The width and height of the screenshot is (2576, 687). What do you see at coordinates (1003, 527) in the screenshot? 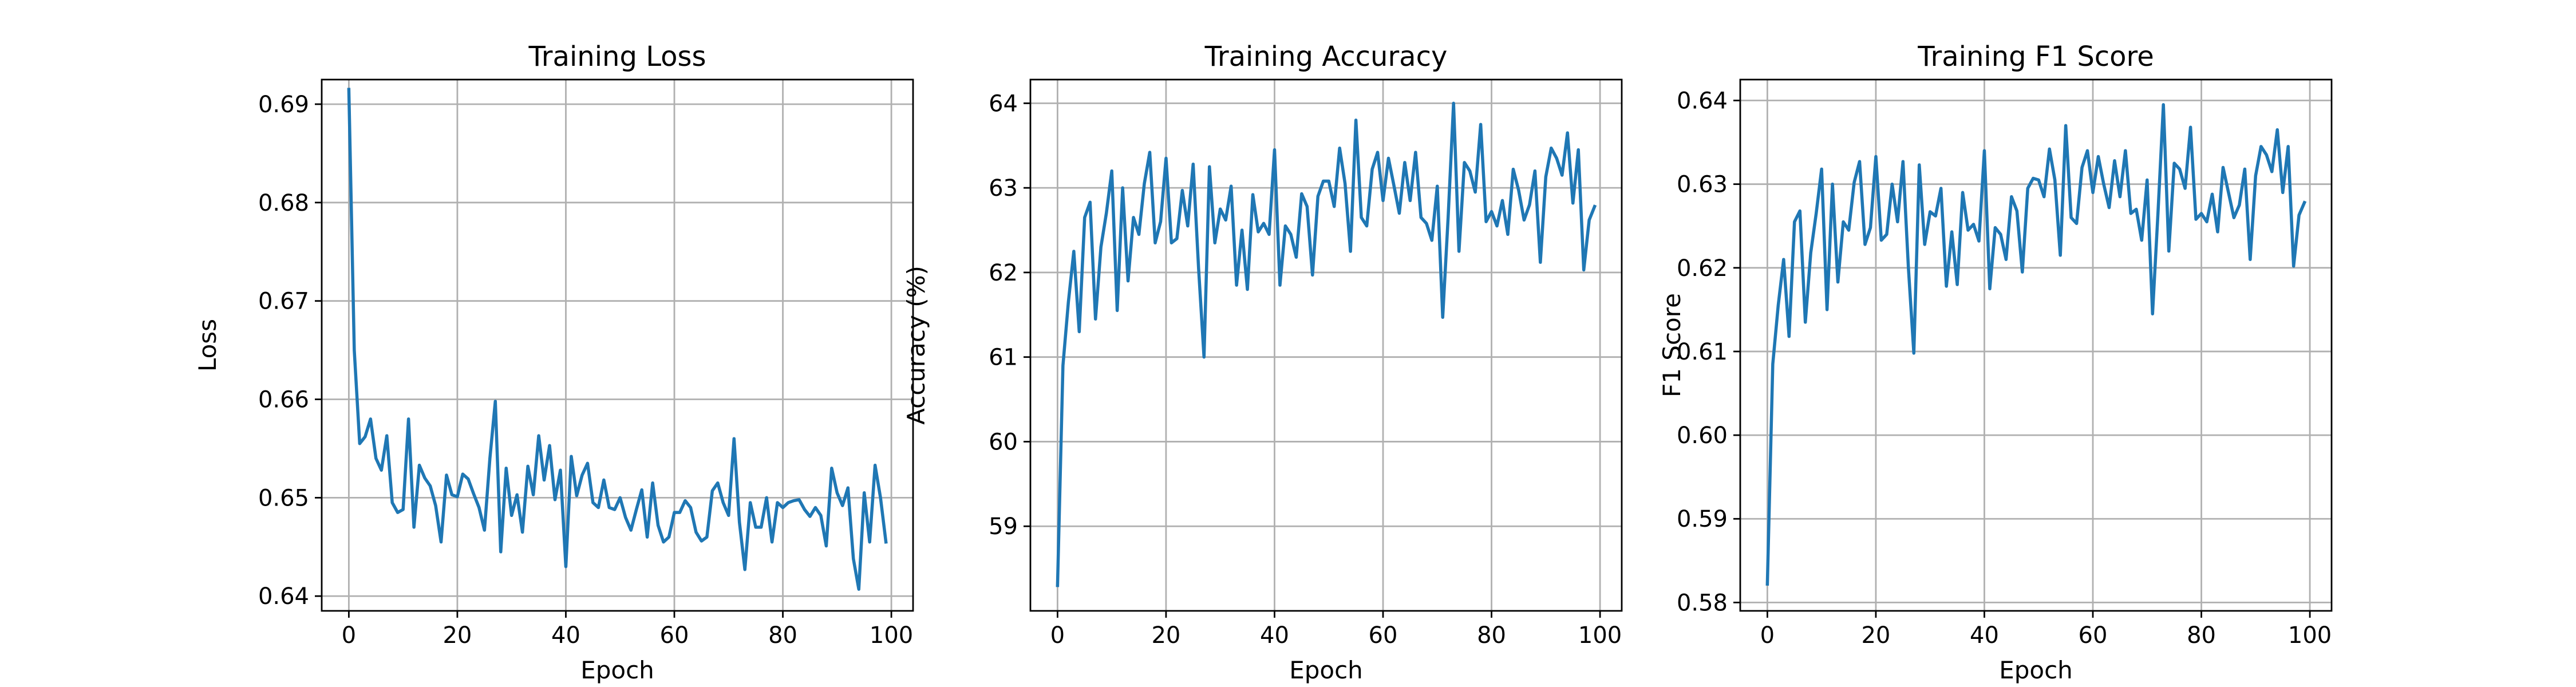
I see `y-tick-label: 59` at bounding box center [1003, 527].